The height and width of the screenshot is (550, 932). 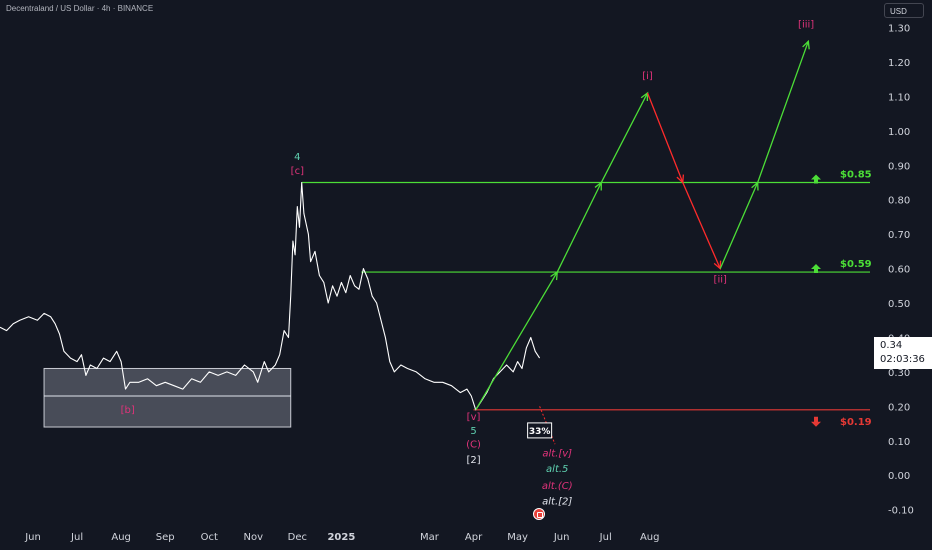 What do you see at coordinates (903, 353) in the screenshot?
I see `last-price-tag: 0.34 02:03:36` at bounding box center [903, 353].